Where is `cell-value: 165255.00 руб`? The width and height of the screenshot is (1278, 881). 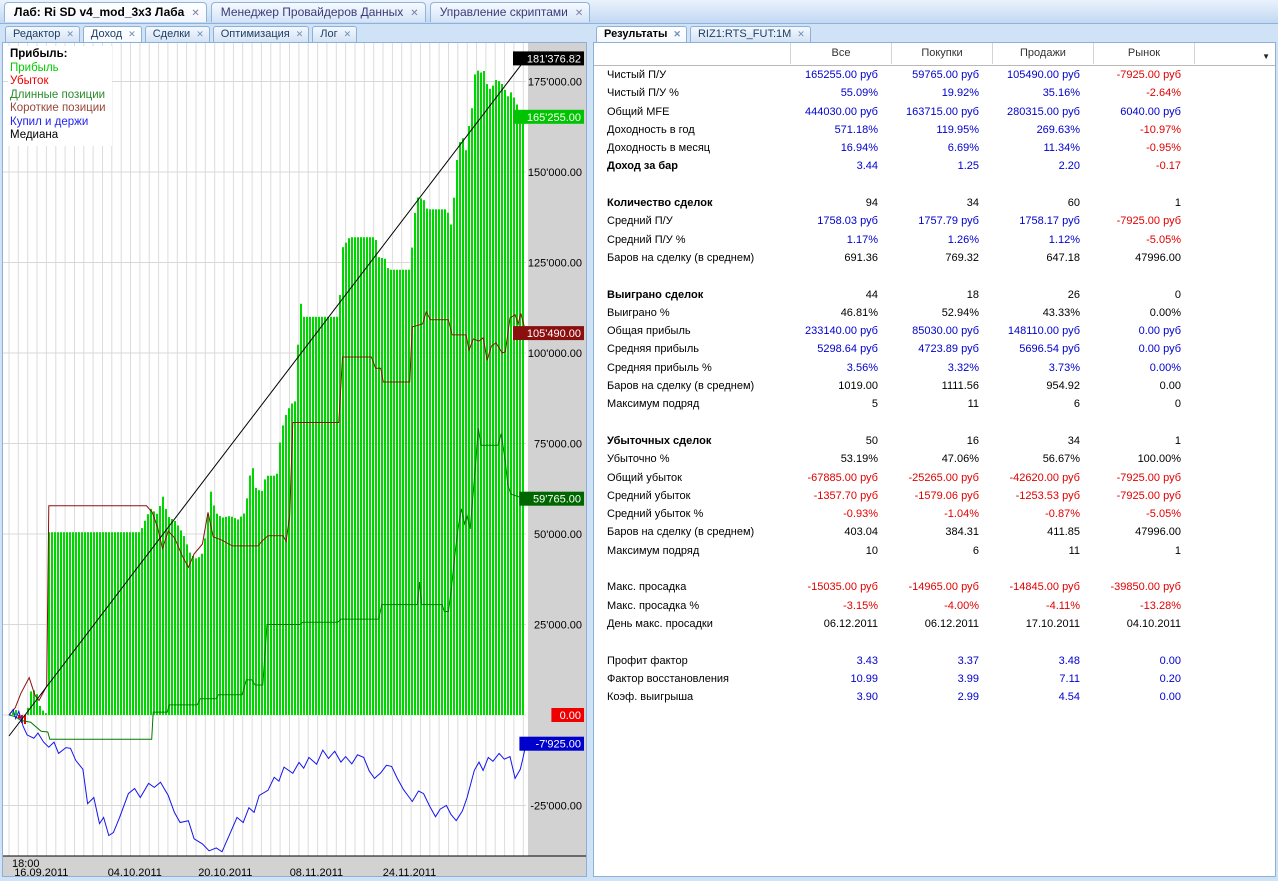 cell-value: 165255.00 руб is located at coordinates (841, 75).